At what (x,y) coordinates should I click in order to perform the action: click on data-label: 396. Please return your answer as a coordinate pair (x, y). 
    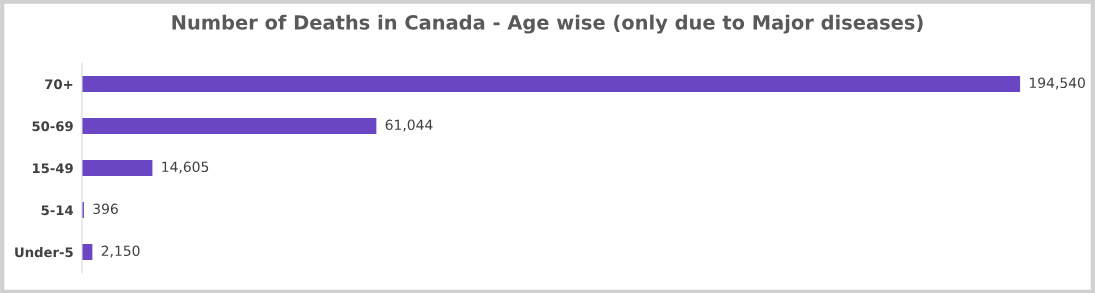
    Looking at the image, I should click on (105, 209).